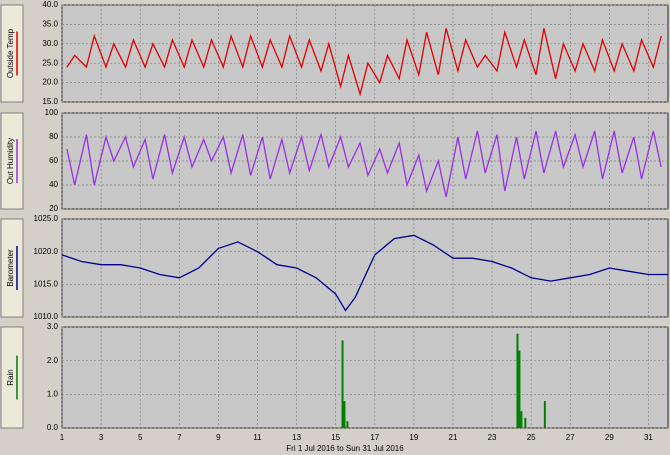  I want to click on y-tick-label: 80, so click(53, 136).